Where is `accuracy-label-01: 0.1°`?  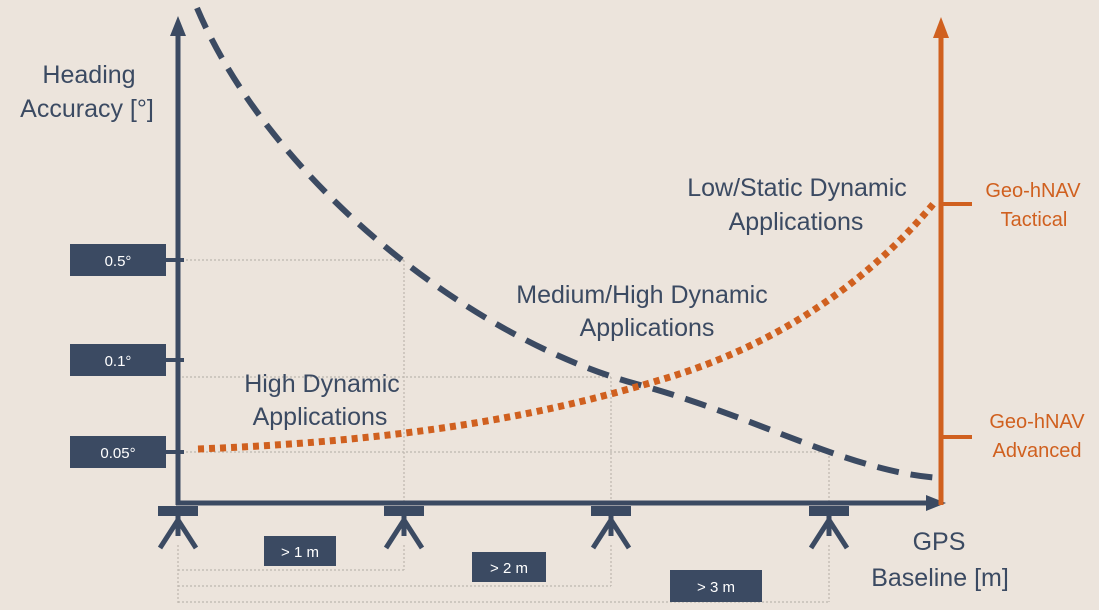
accuracy-label-01: 0.1° is located at coordinates (118, 361).